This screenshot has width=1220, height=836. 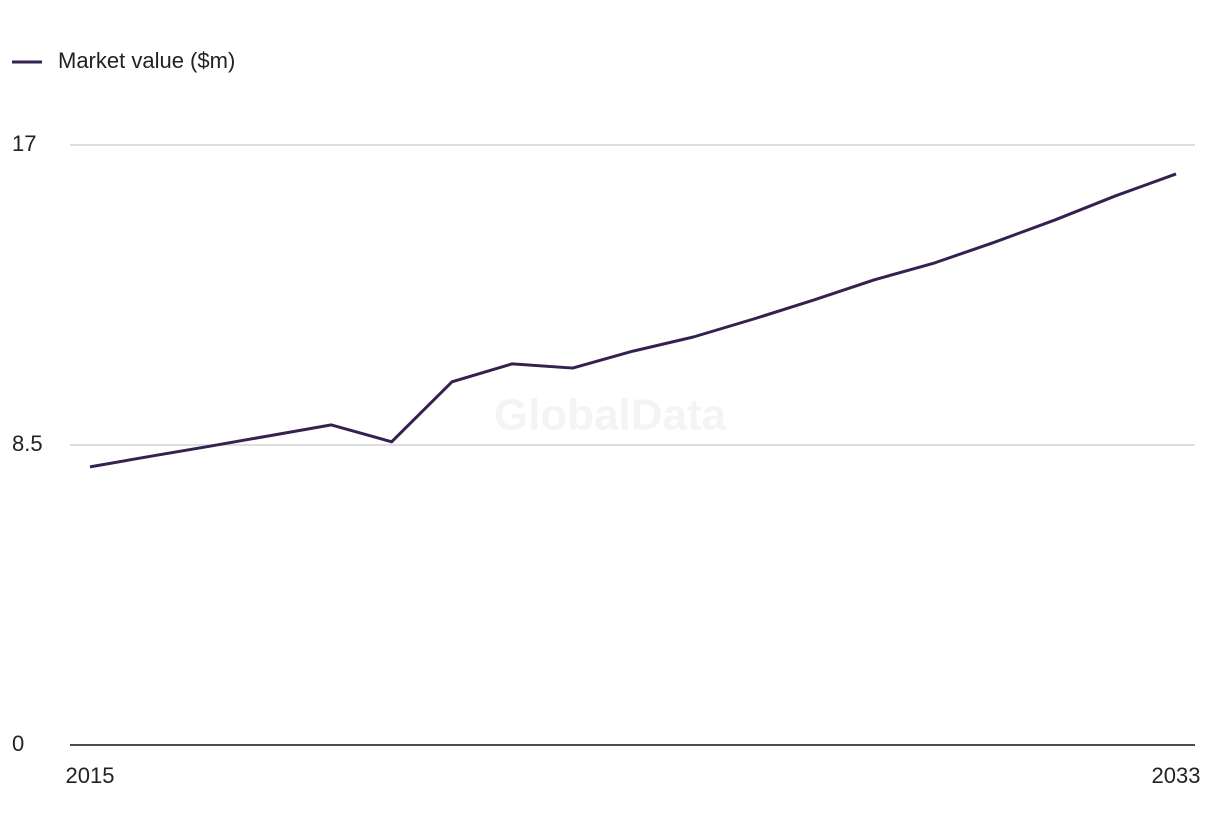 I want to click on x-tick-label: 2033, so click(x=1176, y=775).